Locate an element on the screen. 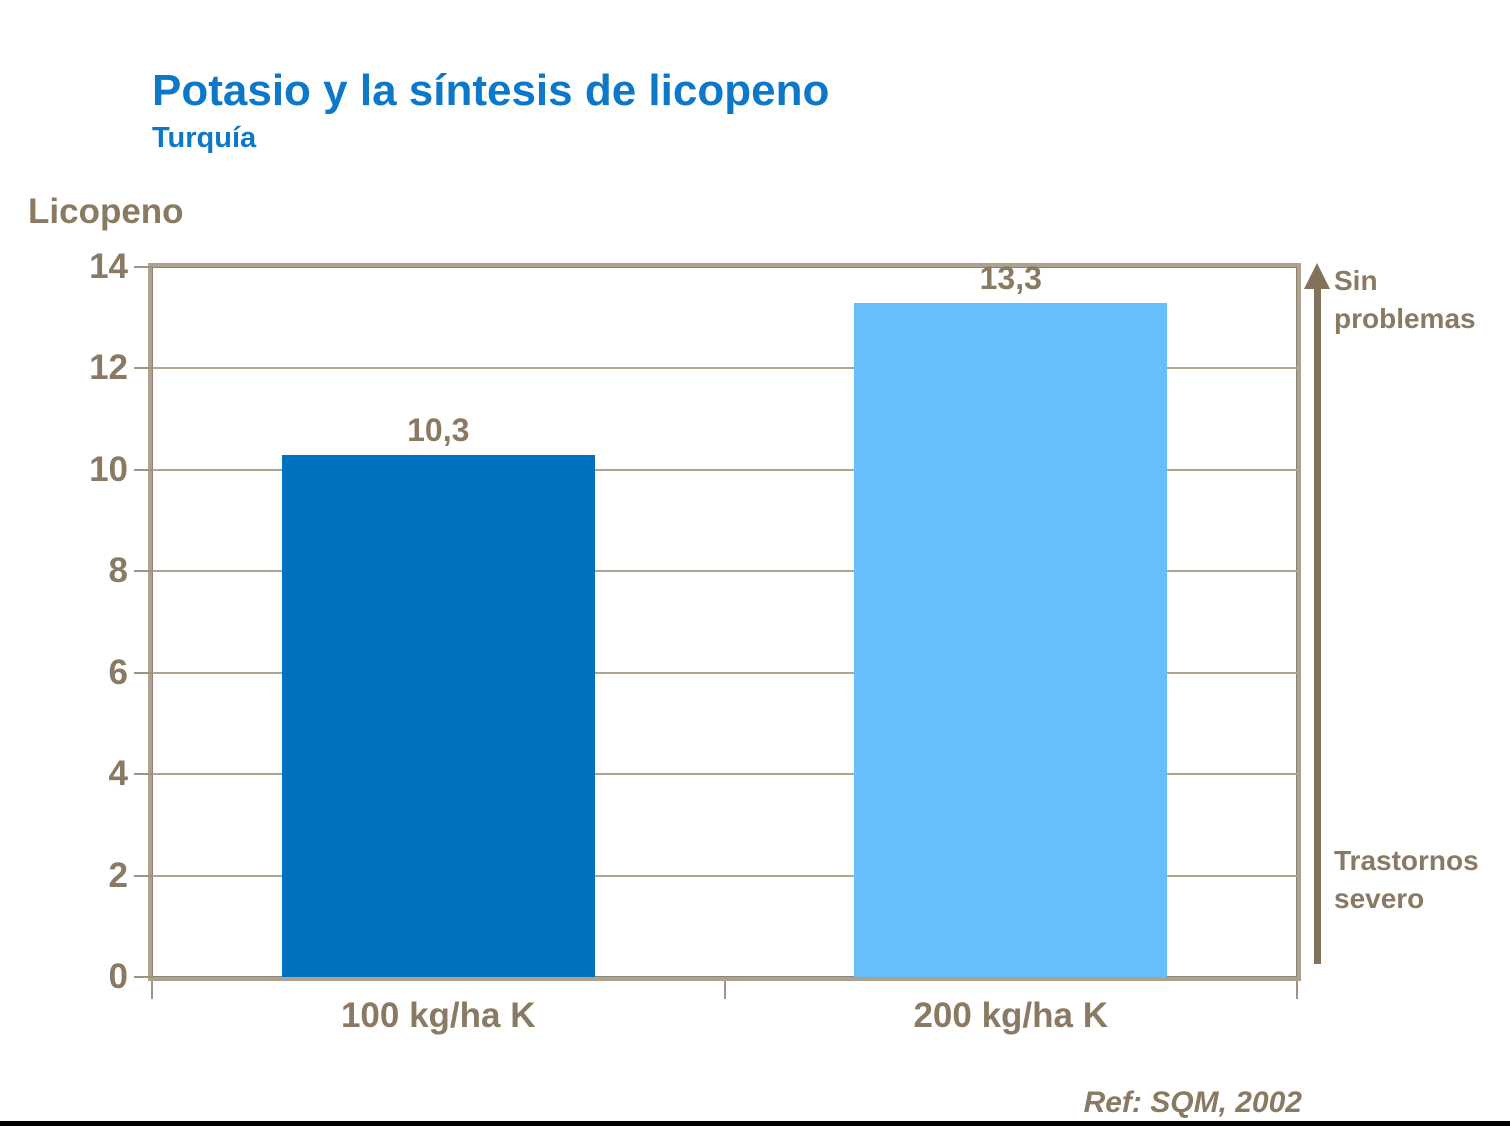 The image size is (1510, 1126). x-category-label-1: 200 kg/ha K is located at coordinates (1011, 1015).